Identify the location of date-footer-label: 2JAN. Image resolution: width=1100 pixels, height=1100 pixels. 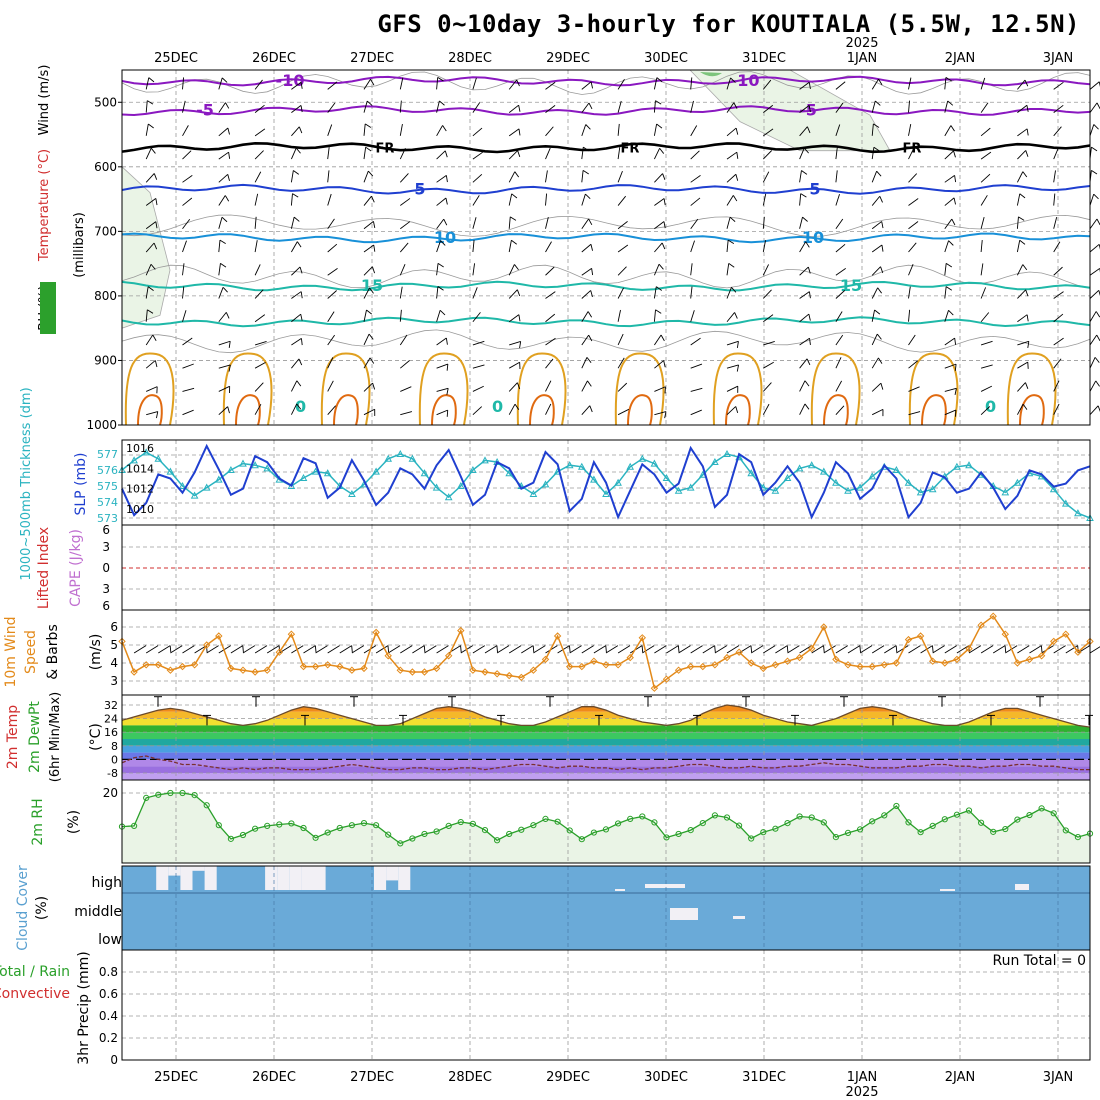
(960, 1077).